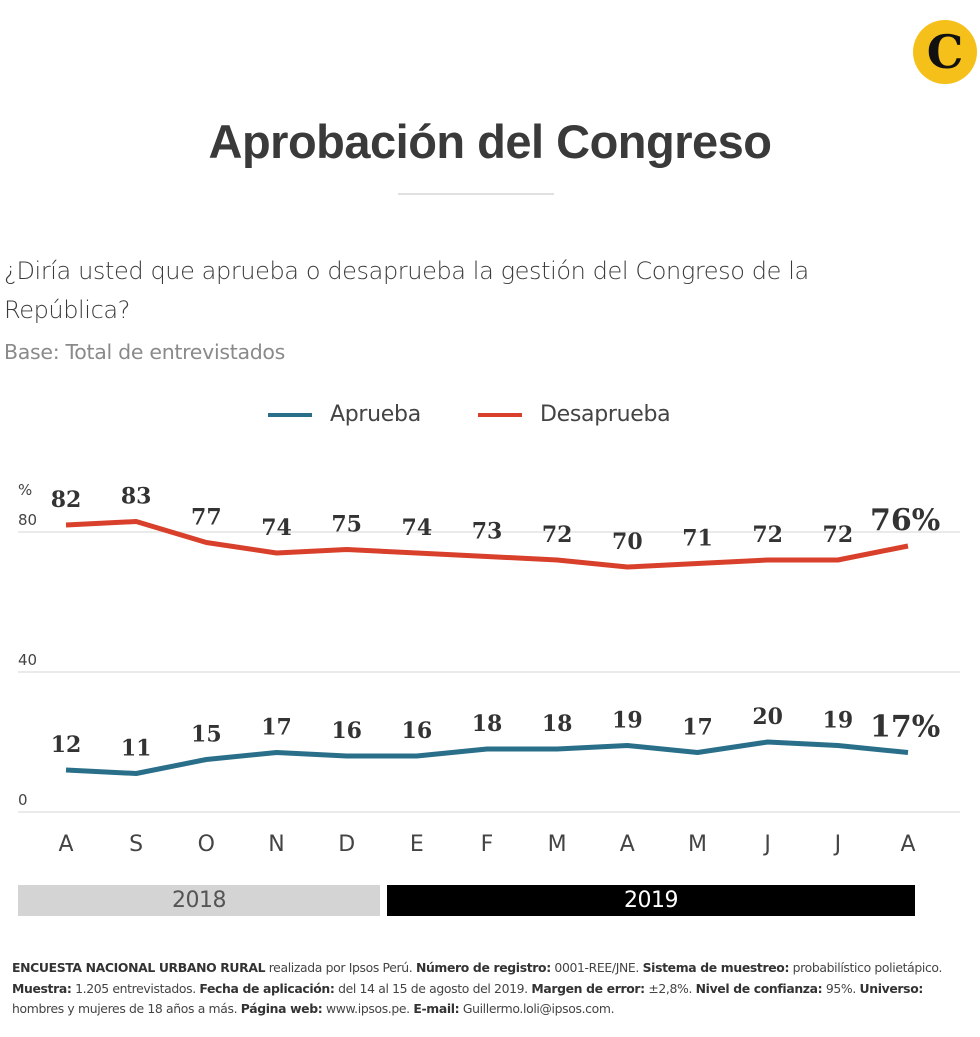 This screenshot has height=1037, width=980. Describe the element at coordinates (483, 967) in the screenshot. I see `footnote-key: Número de registro:` at that location.